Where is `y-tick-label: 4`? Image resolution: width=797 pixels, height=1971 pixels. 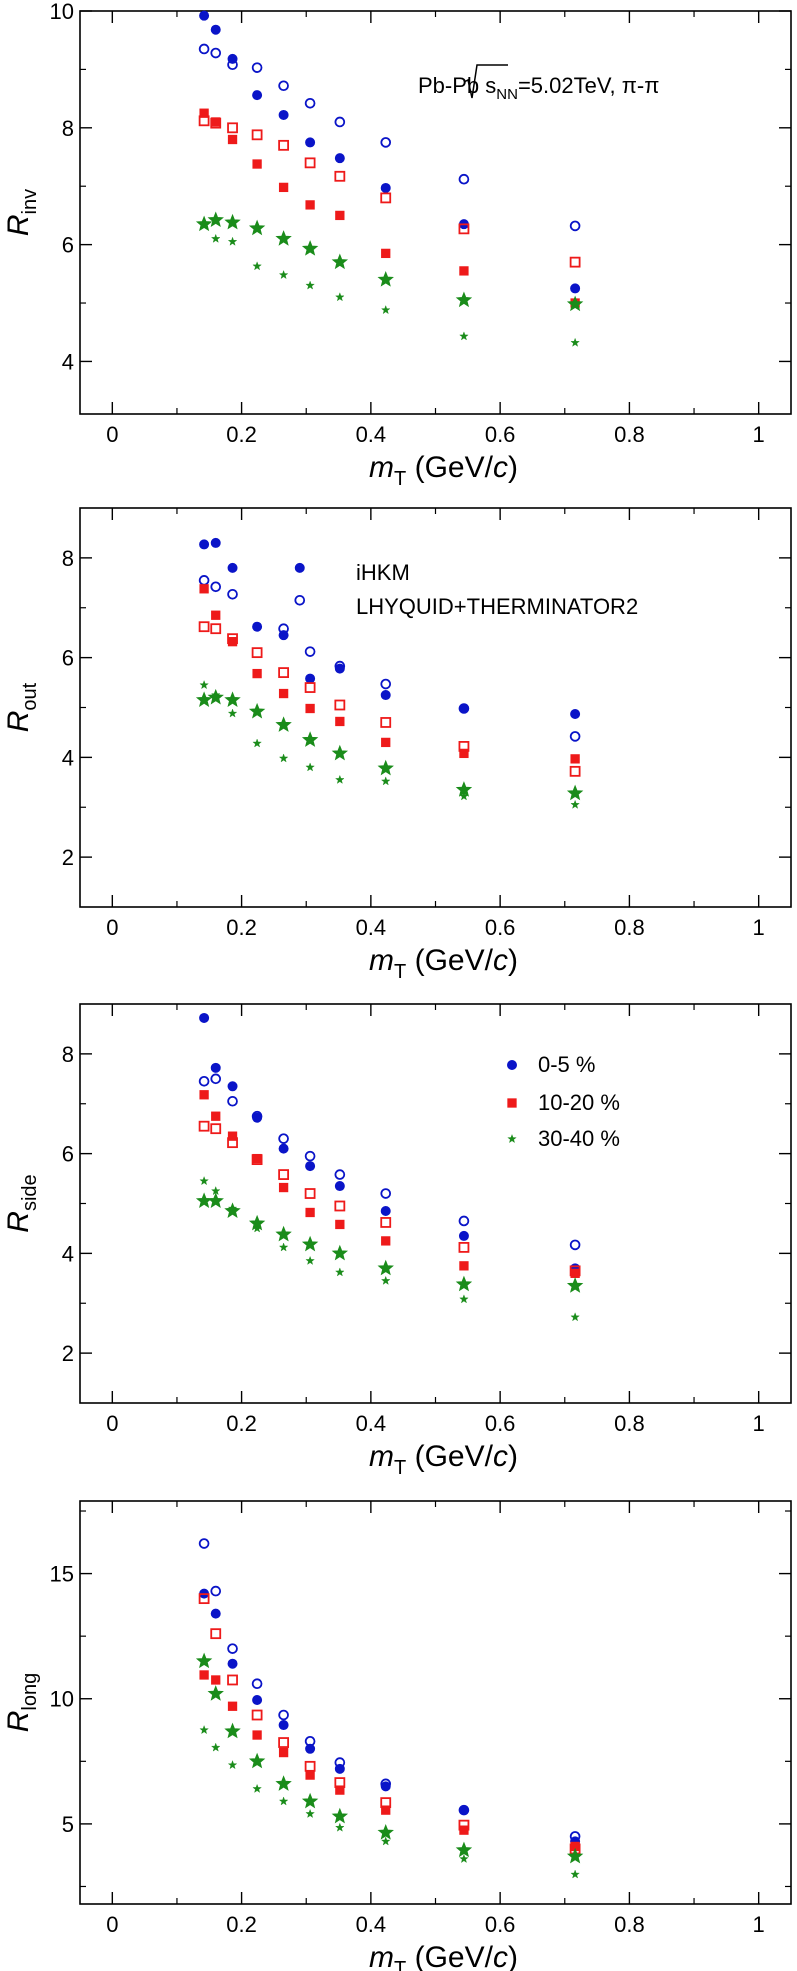 y-tick-label: 4 is located at coordinates (68, 1253).